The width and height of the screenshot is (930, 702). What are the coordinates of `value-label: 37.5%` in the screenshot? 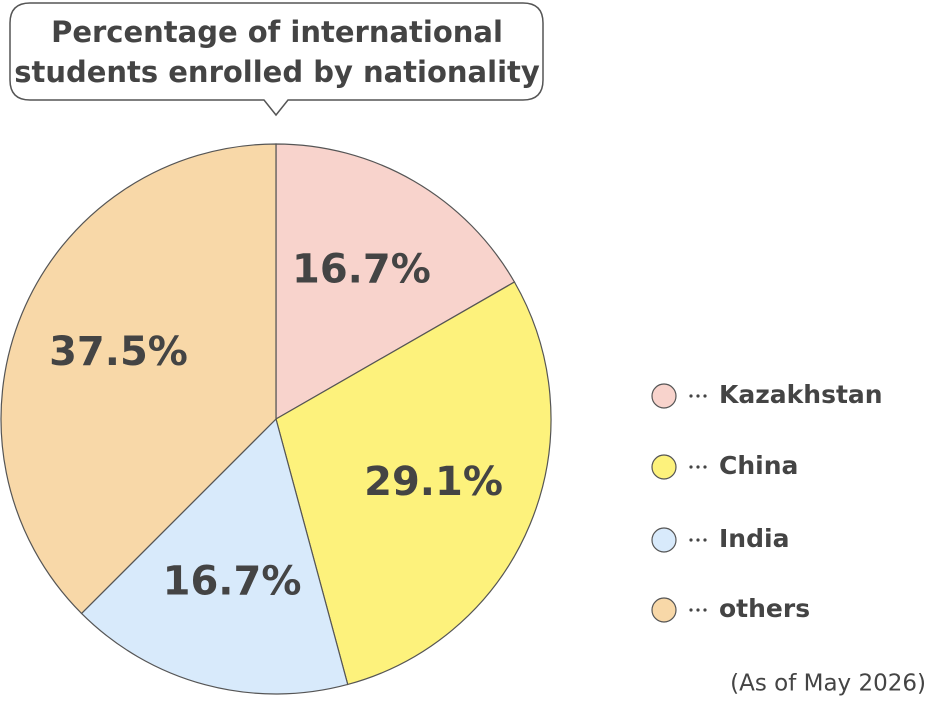 It's located at (118, 352).